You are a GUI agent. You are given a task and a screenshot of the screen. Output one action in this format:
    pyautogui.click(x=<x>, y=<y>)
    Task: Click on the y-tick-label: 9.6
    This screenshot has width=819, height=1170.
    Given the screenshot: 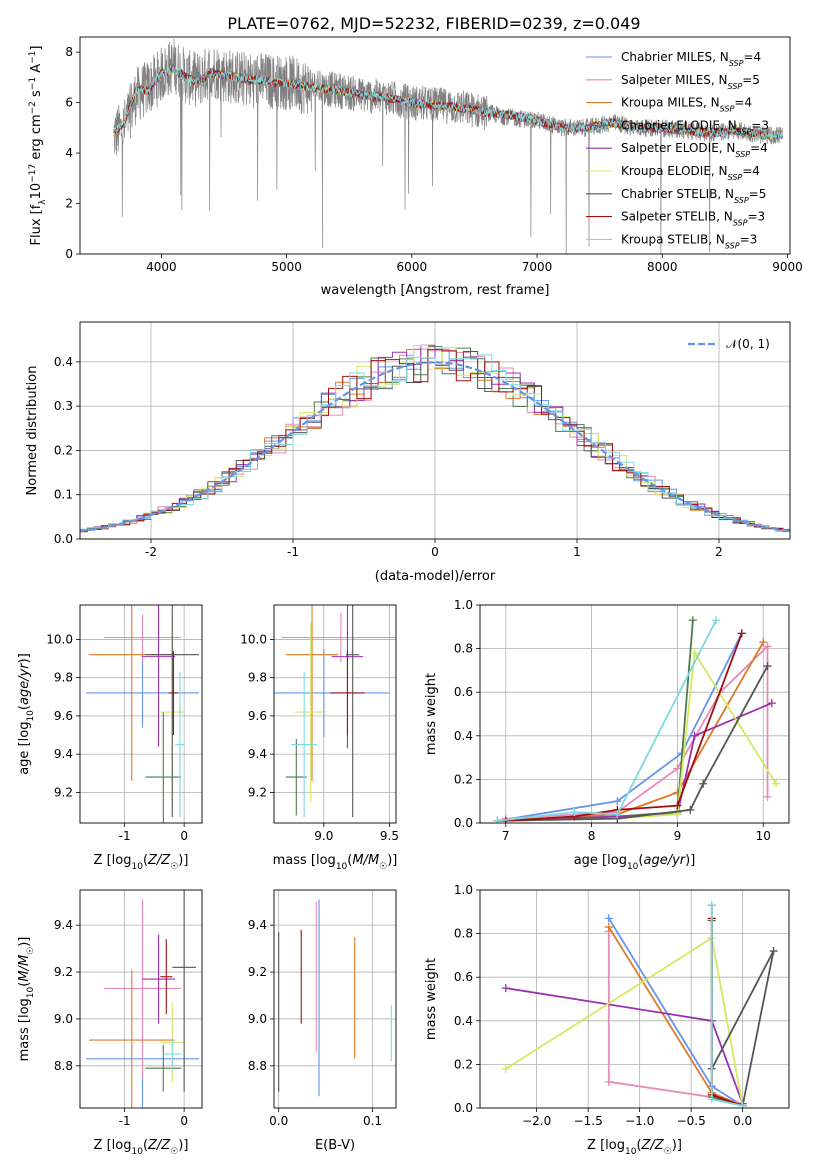 What is the action you would take?
    pyautogui.click(x=63, y=716)
    